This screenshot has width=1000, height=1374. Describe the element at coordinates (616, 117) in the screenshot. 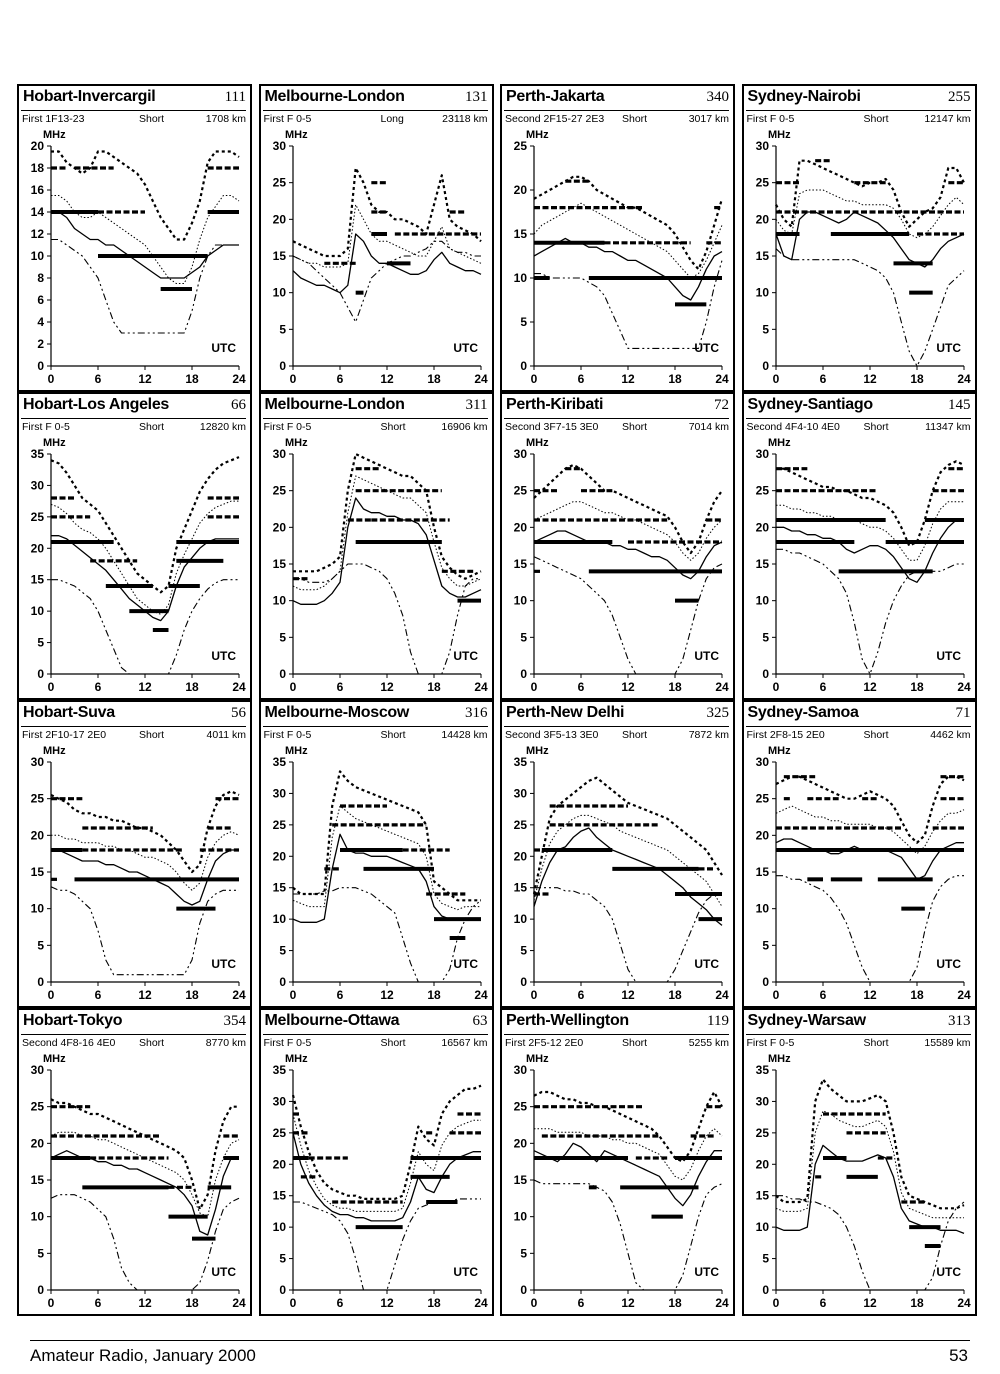

I see `chart-subtitle: Second 2F15-27 2E3 Short 3017 km` at that location.